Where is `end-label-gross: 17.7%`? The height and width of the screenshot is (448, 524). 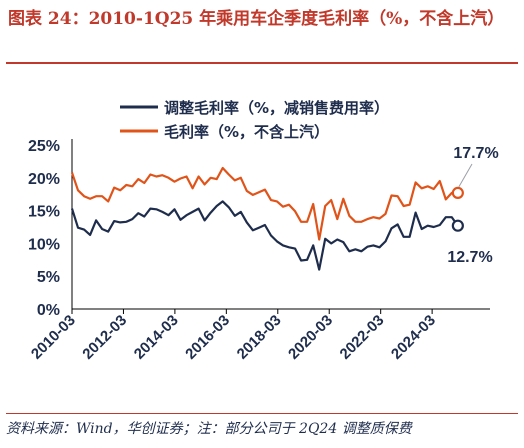 end-label-gross: 17.7% is located at coordinates (475, 153).